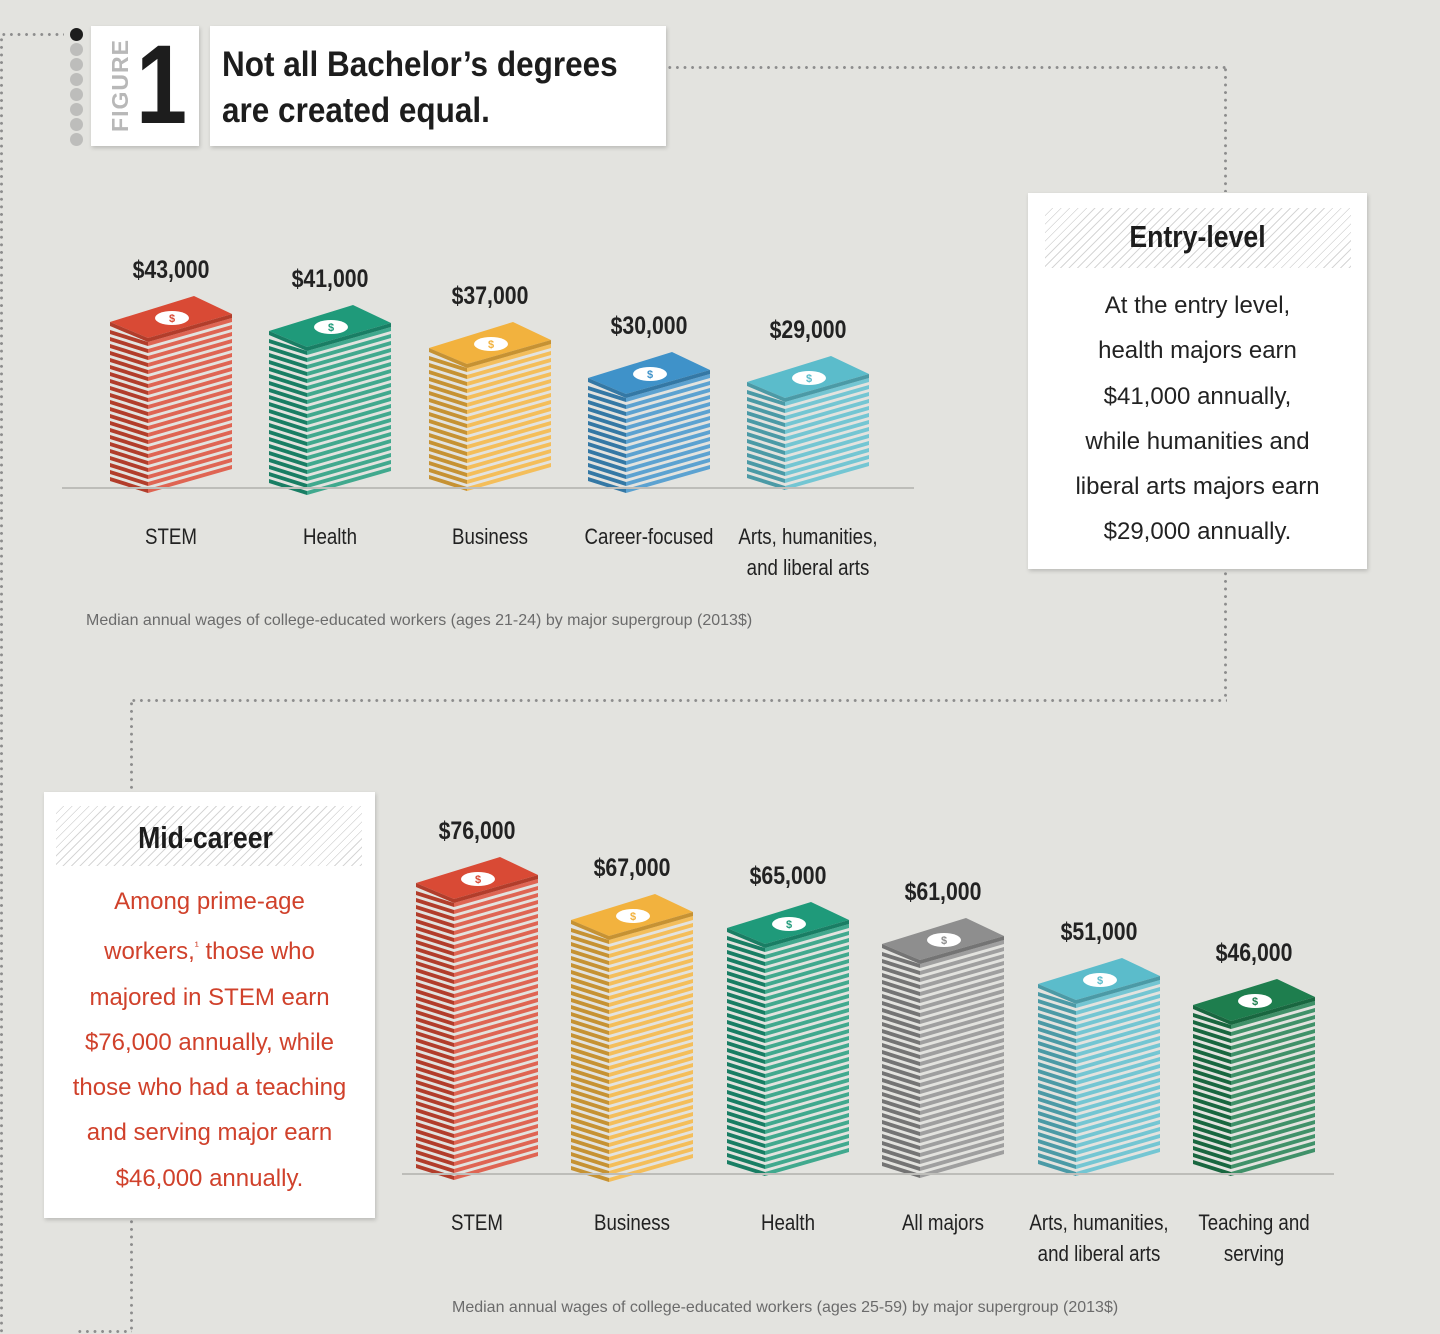  I want to click on entry-level-heading: Entry-level, so click(1197, 236).